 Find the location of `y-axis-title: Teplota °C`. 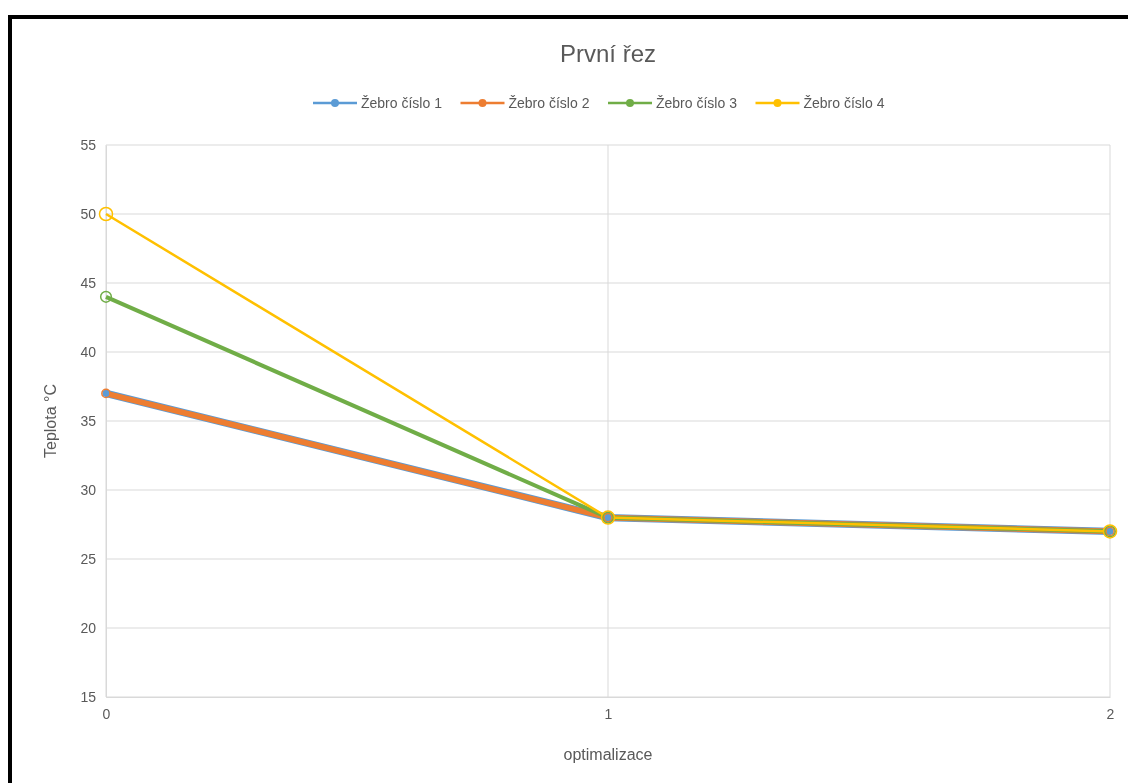

y-axis-title: Teplota °C is located at coordinates (50, 421).